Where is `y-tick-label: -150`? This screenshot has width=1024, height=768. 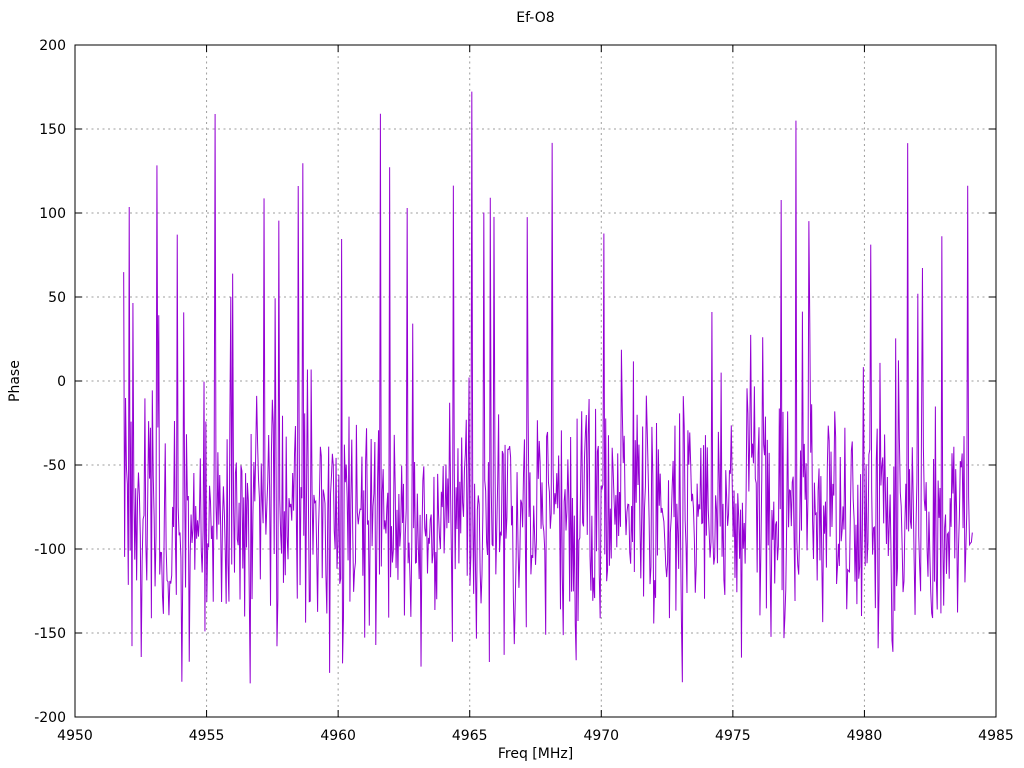
y-tick-label: -150 is located at coordinates (50, 634).